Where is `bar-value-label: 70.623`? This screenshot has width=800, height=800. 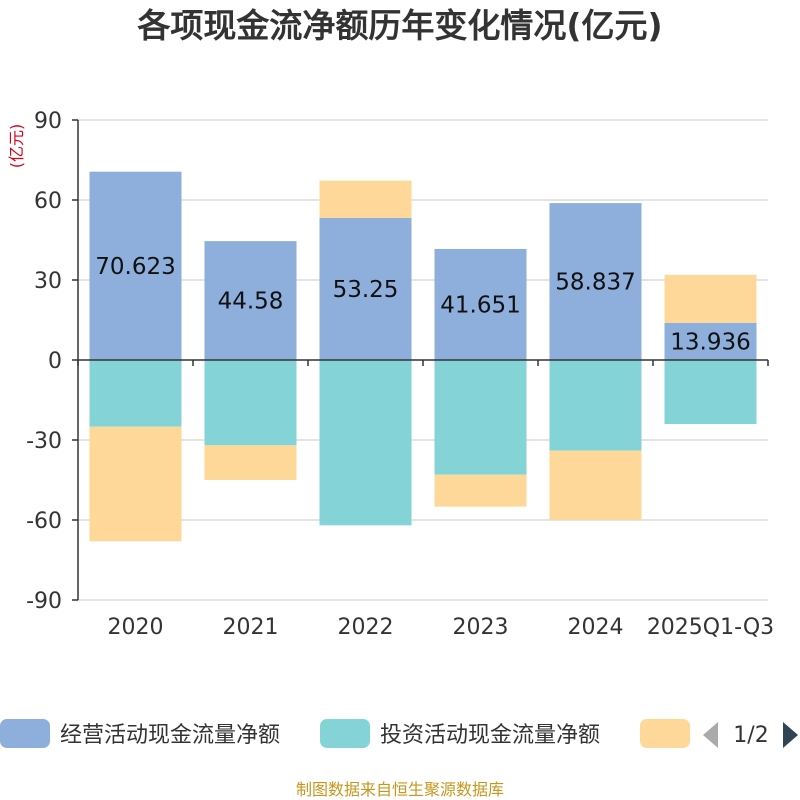 bar-value-label: 70.623 is located at coordinates (135, 267).